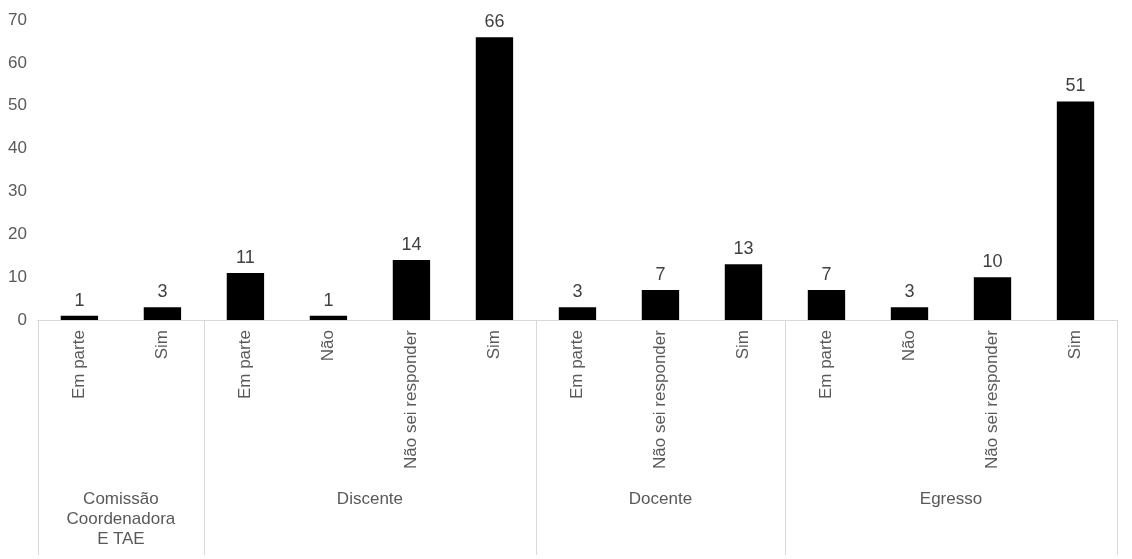 The width and height of the screenshot is (1132, 559). Describe the element at coordinates (17, 191) in the screenshot. I see `y-tick-label: 30` at that location.